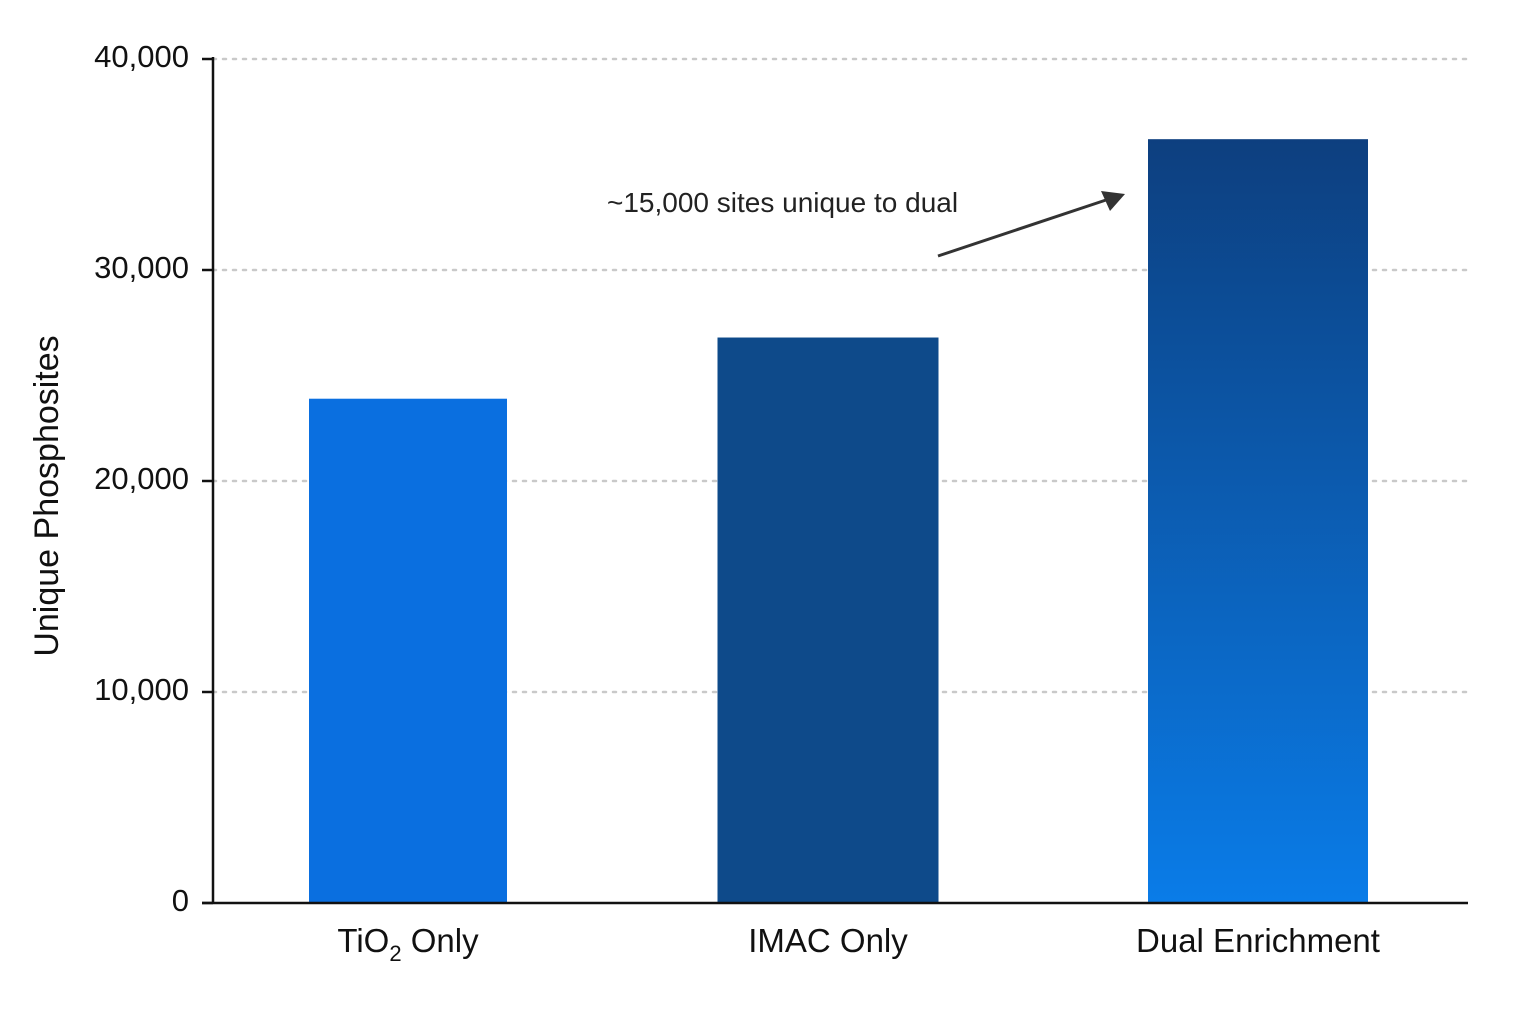  What do you see at coordinates (866, 222) in the screenshot?
I see `annotation: ~15,000 sites unique to dual` at bounding box center [866, 222].